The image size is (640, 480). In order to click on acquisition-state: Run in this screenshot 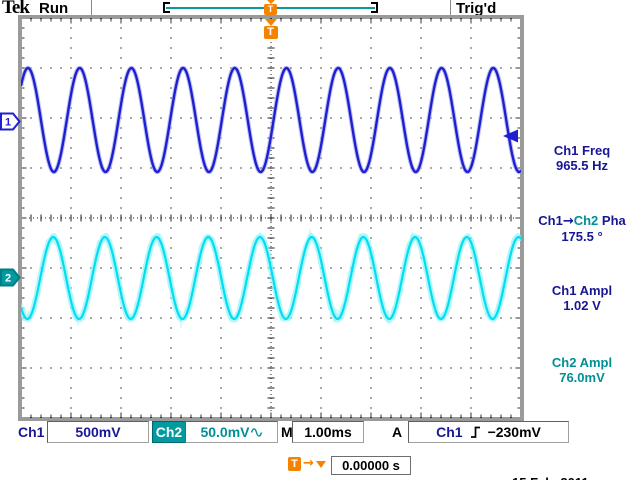, I will do `click(54, 8)`.